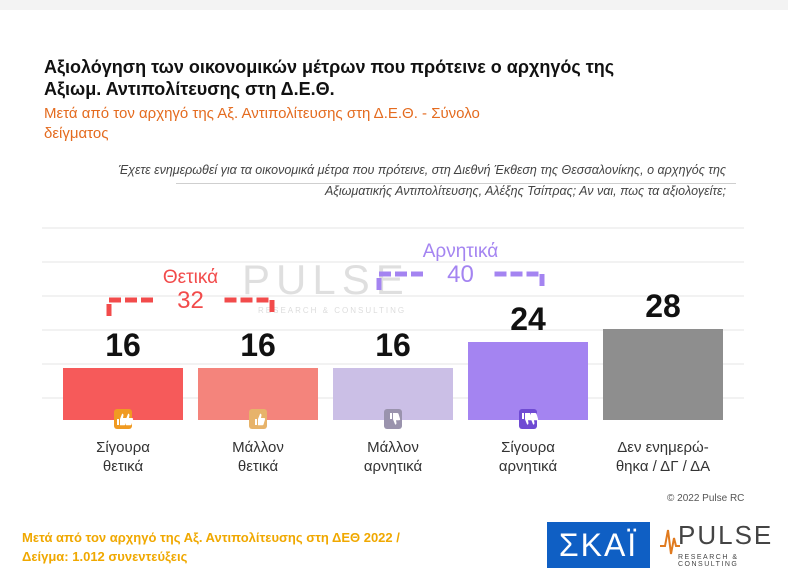 The width and height of the screenshot is (788, 581). Describe the element at coordinates (598, 545) in the screenshot. I see `skai-logo: ΣΚΑΪ` at that location.